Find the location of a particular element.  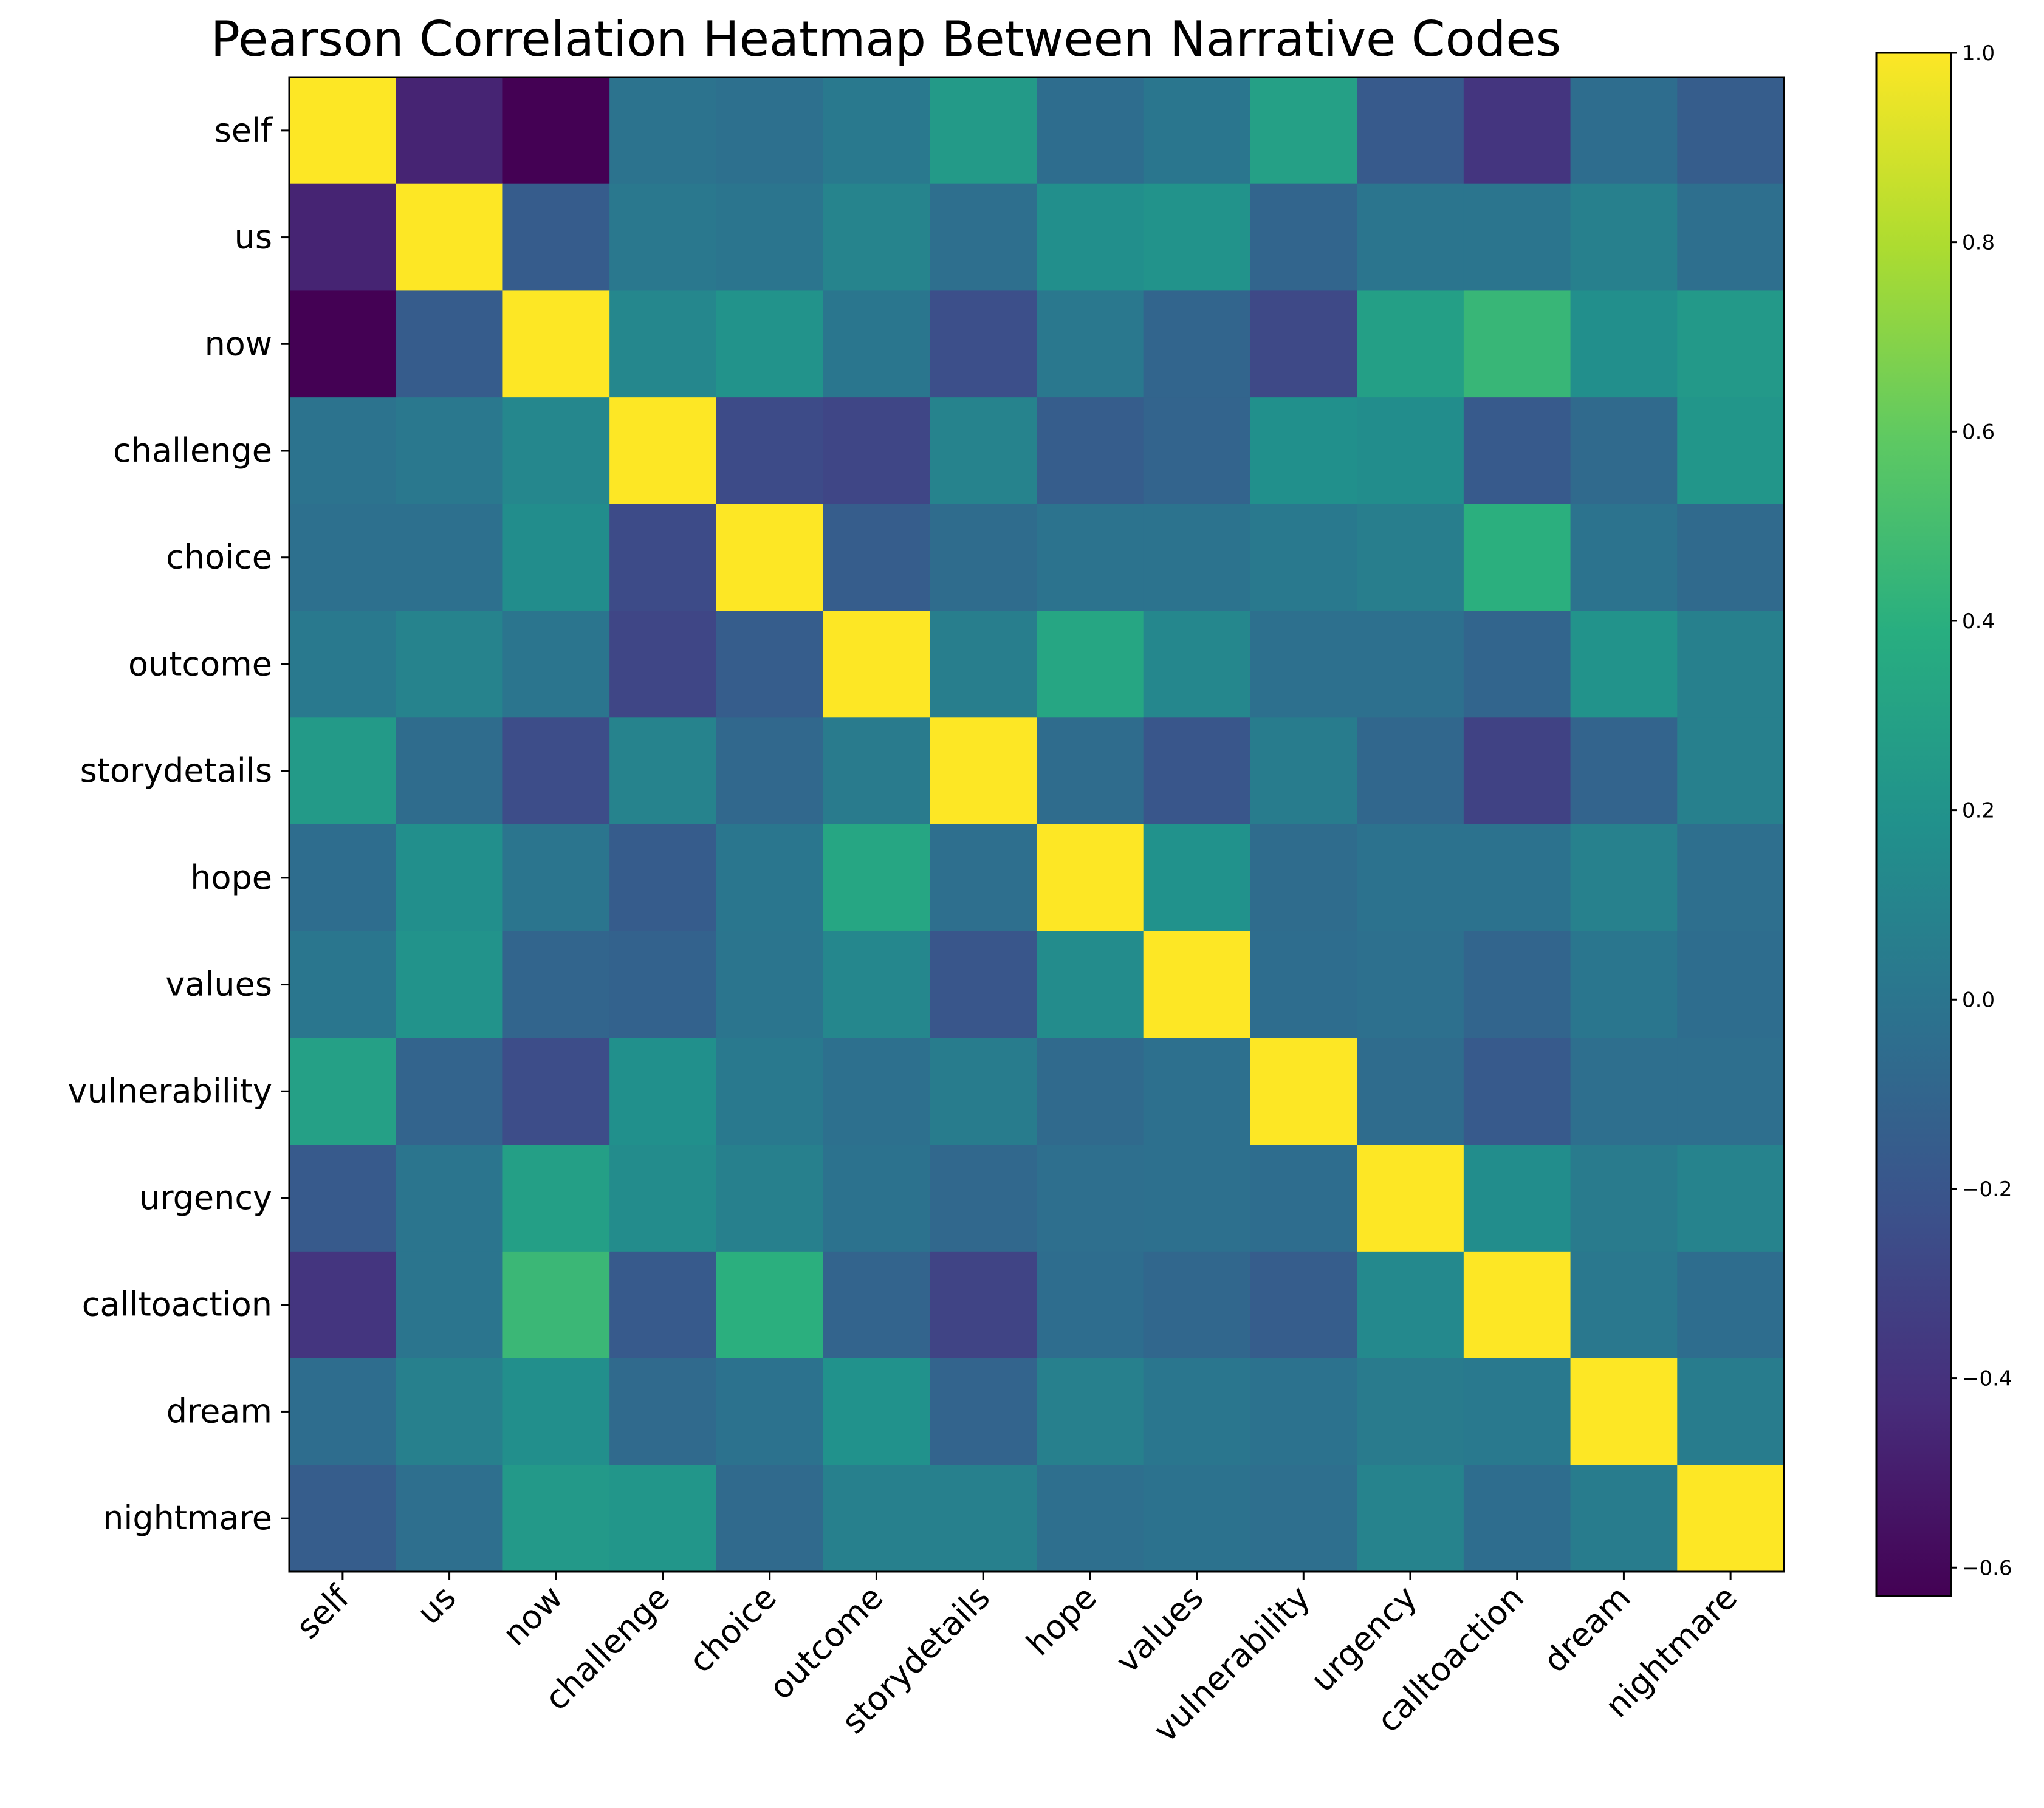

heatmap-cell-outcome-calltoaction is located at coordinates (1517, 664).